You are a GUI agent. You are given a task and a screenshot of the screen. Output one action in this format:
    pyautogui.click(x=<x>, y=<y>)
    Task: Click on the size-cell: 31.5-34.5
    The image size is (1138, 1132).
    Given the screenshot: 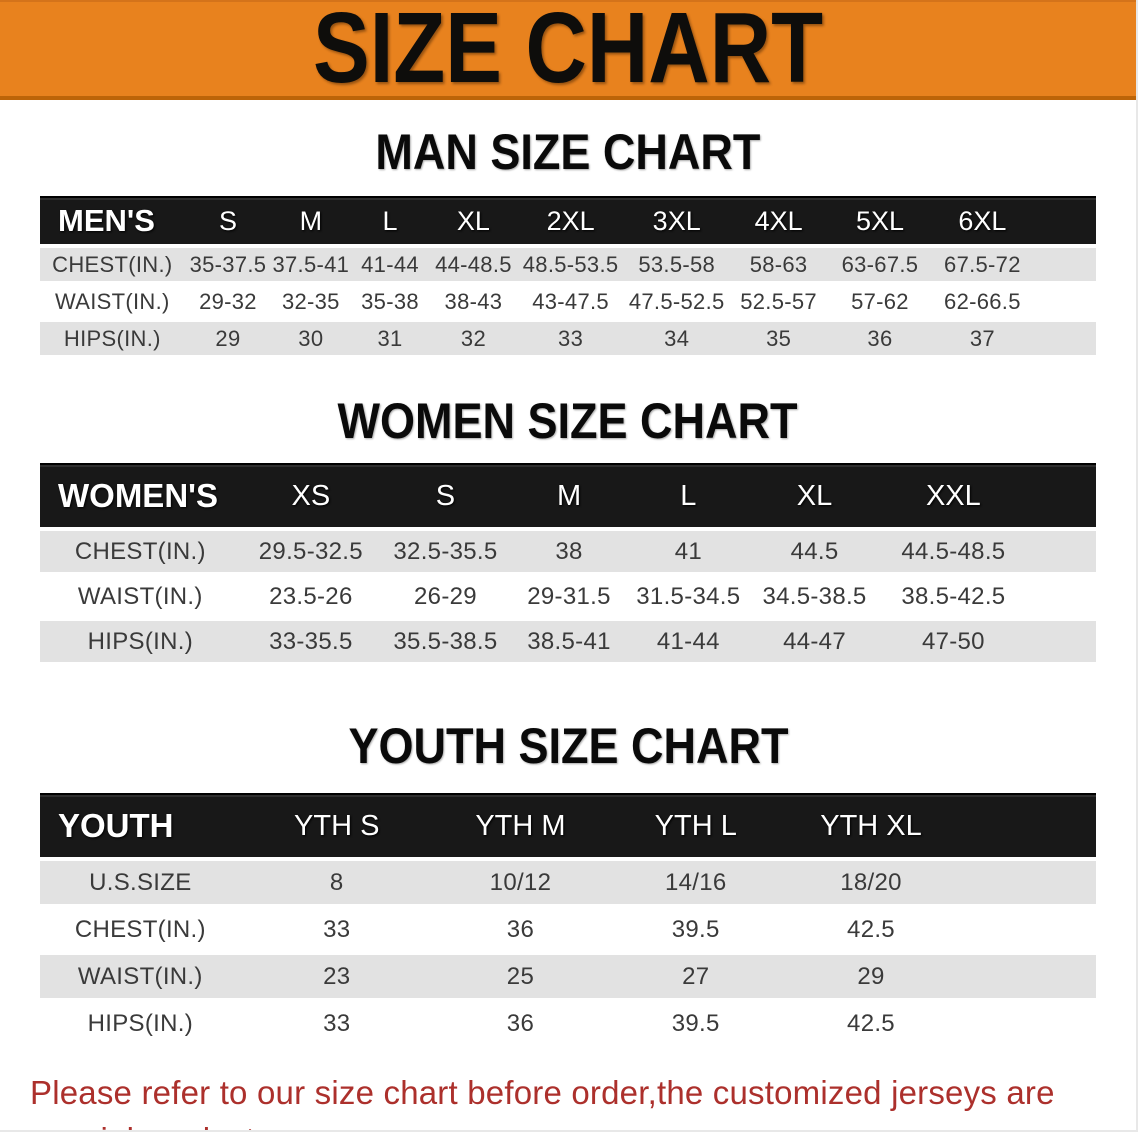 What is the action you would take?
    pyautogui.click(x=688, y=598)
    